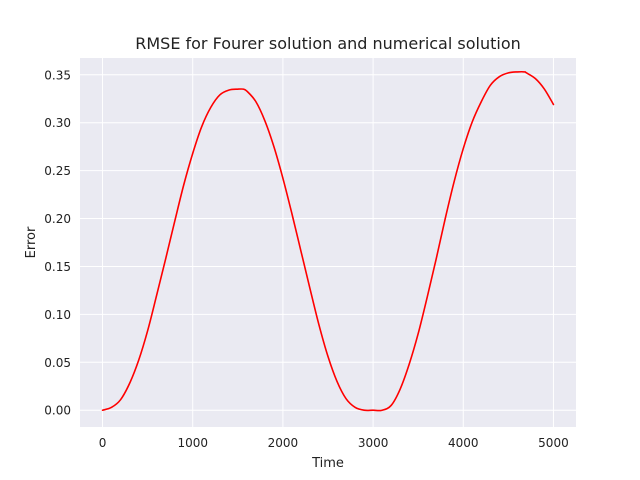 The image size is (640, 480). Describe the element at coordinates (57, 411) in the screenshot. I see `y-tick-label: 0.00` at that location.